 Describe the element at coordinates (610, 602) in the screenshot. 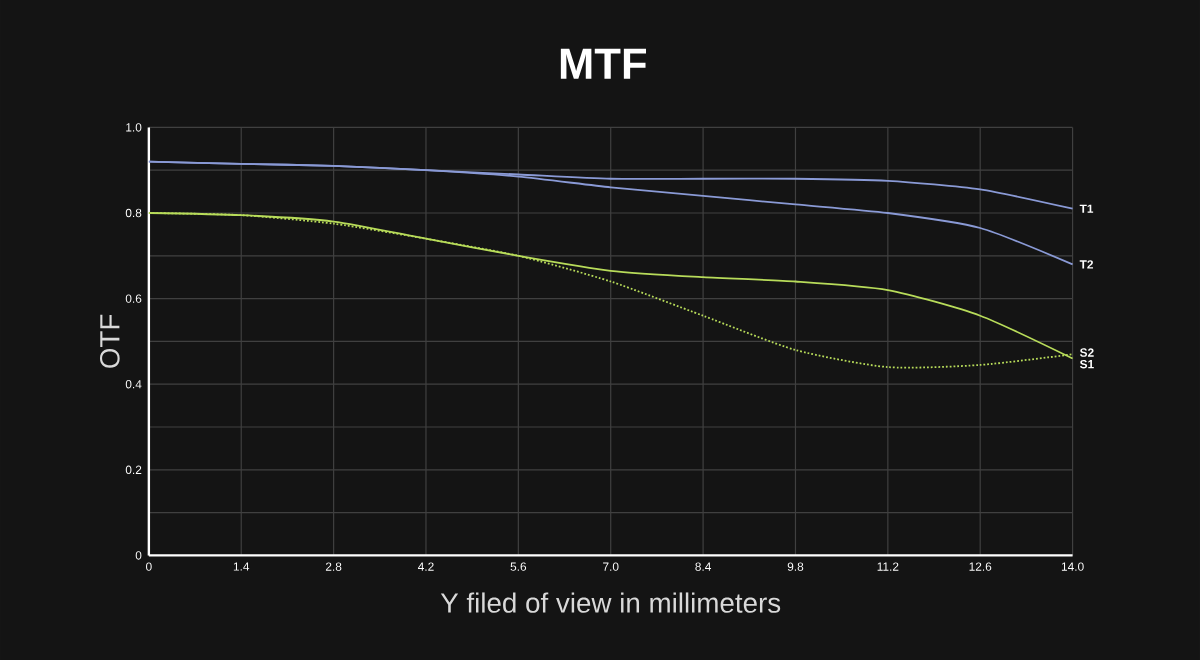

I see `x-axis-title: Y filed of view in millimeters` at that location.